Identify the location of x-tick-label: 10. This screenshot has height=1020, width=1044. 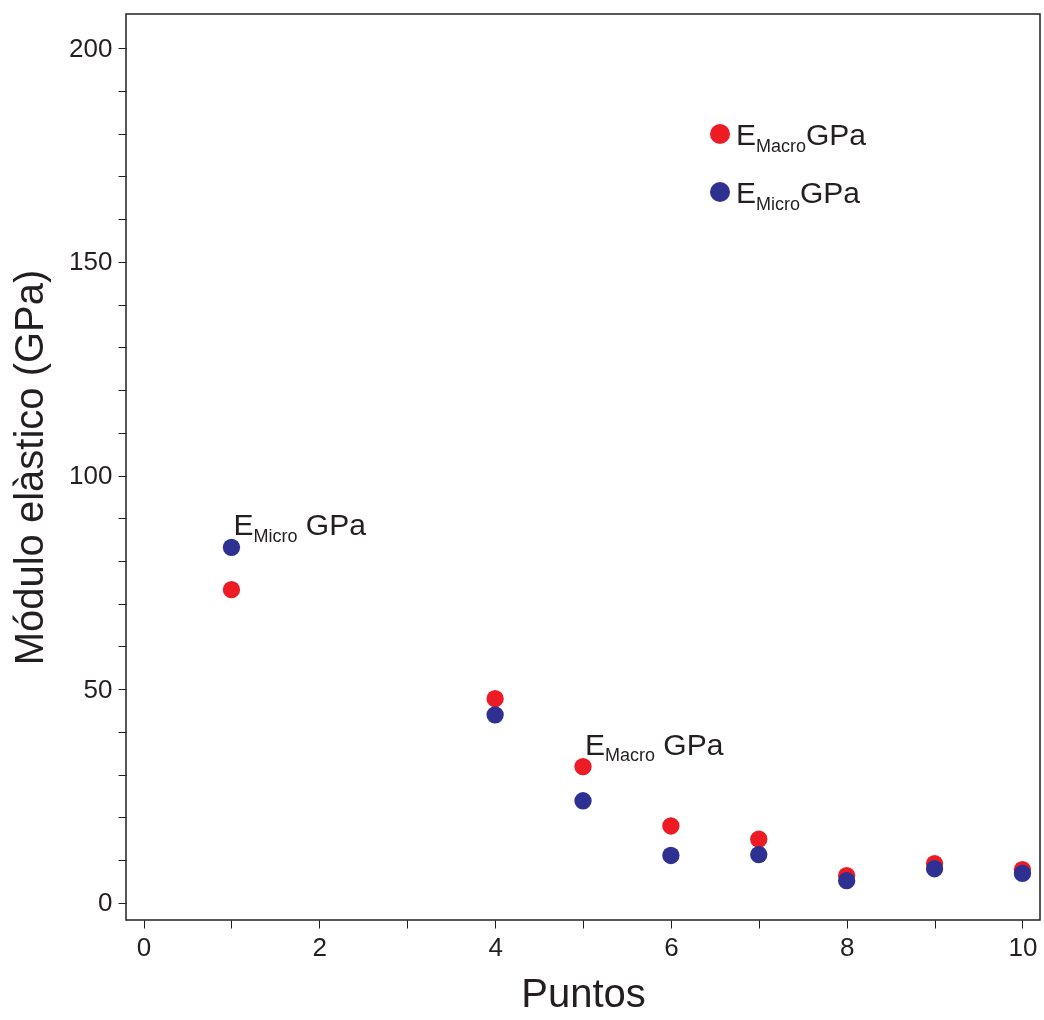
(1023, 946).